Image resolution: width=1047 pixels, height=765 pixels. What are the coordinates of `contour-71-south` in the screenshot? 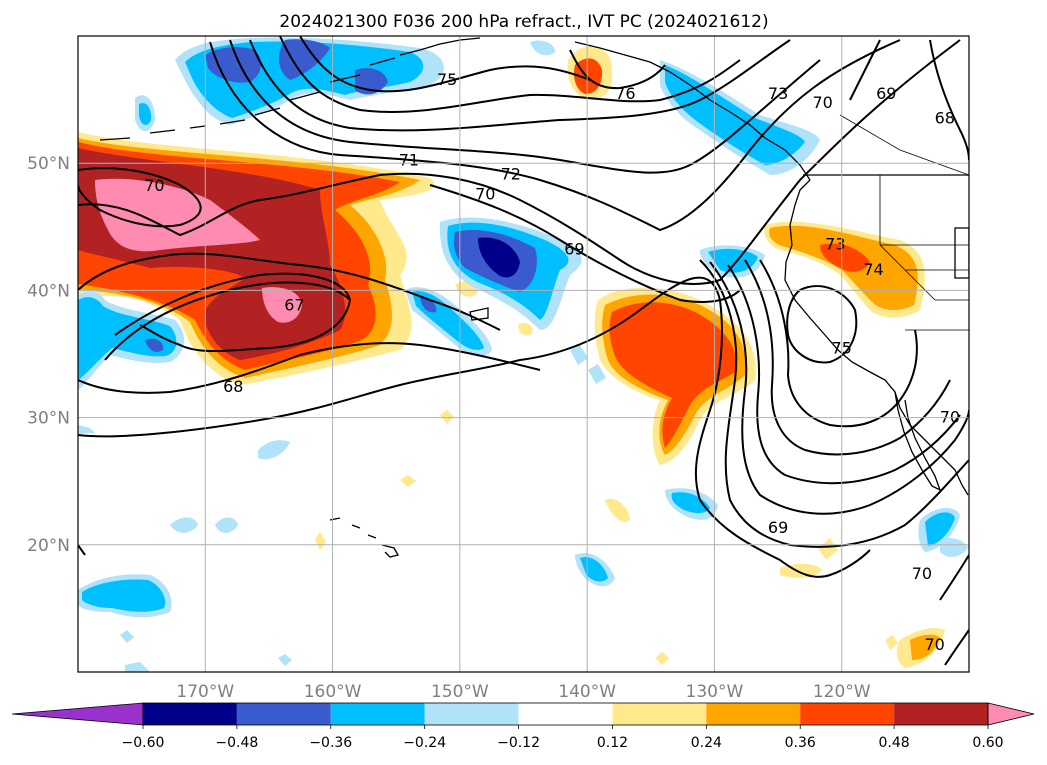 It's located at (839, 388).